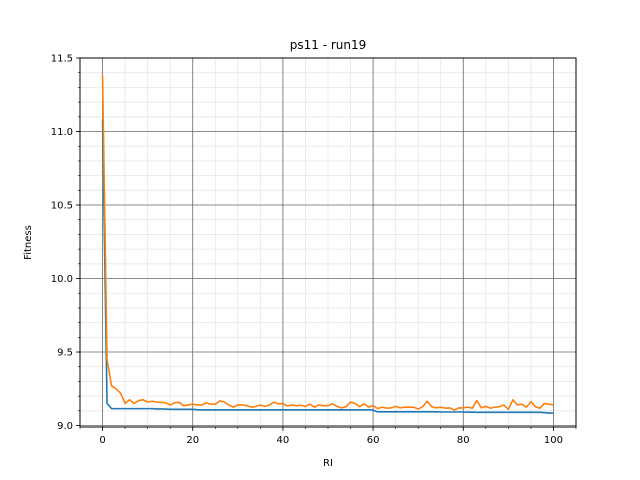 The height and width of the screenshot is (480, 640). Describe the element at coordinates (62, 206) in the screenshot. I see `y-tick-label: 10.5` at that location.